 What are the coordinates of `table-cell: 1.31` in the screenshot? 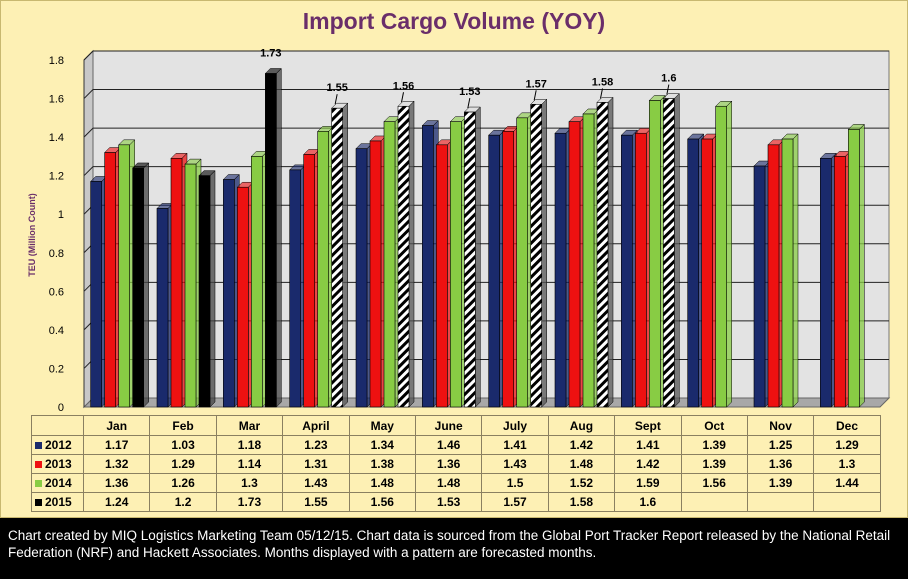 It's located at (316, 464).